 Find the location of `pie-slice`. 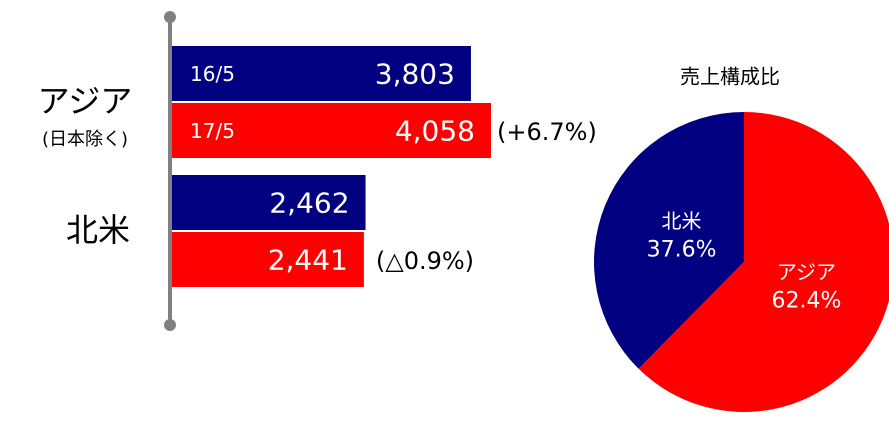

pie-slice is located at coordinates (668, 240).